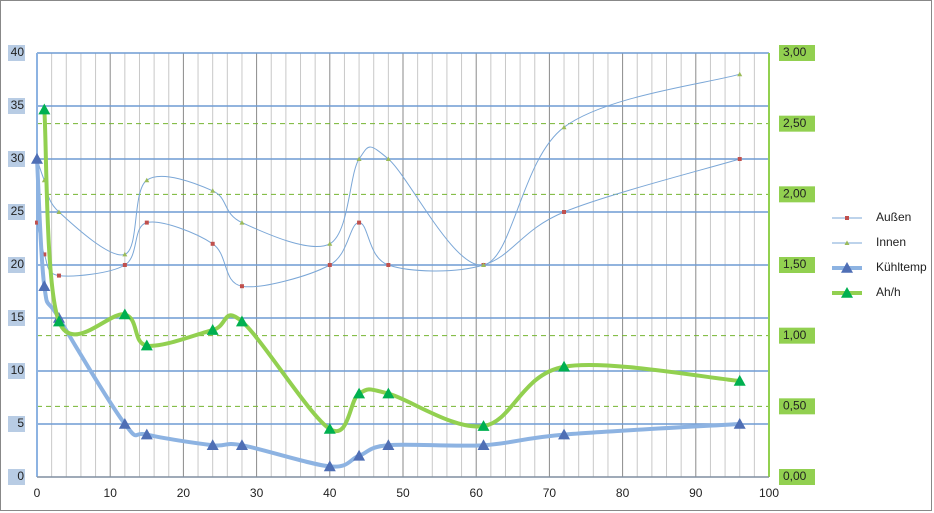  Describe the element at coordinates (403, 493) in the screenshot. I see `x-tick-label: 50` at that location.